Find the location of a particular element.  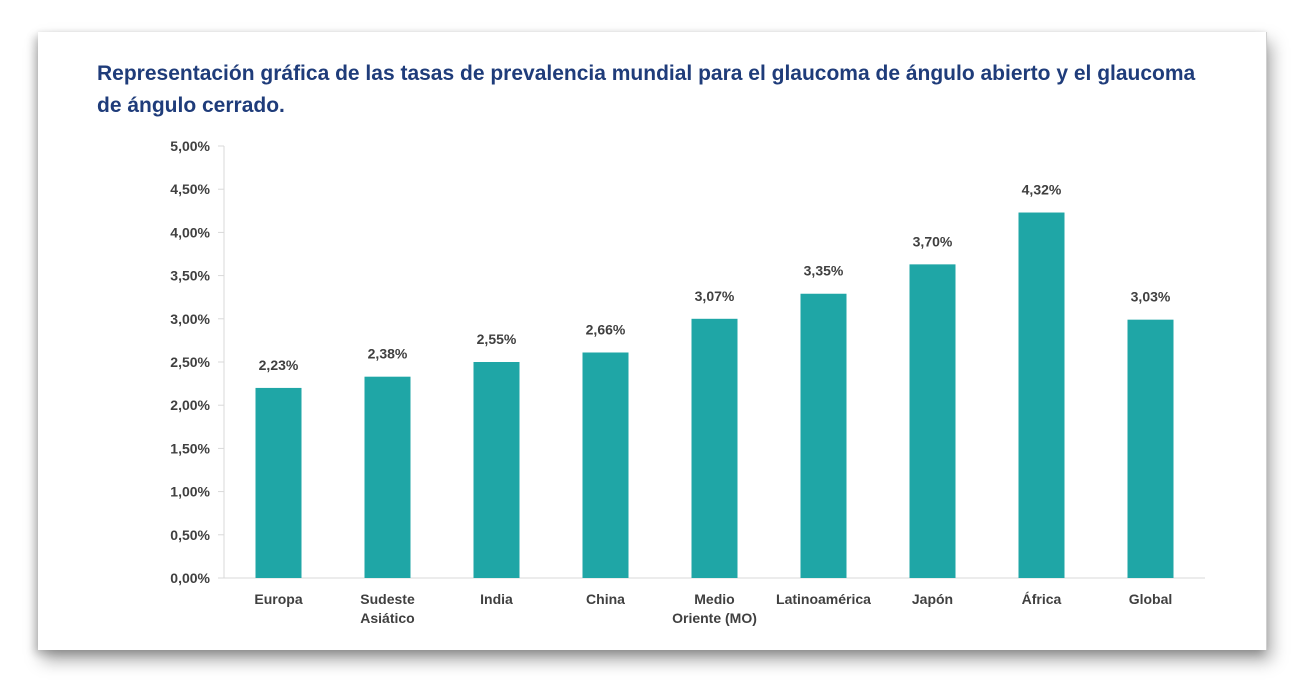

data-label: 2,23% is located at coordinates (279, 365).